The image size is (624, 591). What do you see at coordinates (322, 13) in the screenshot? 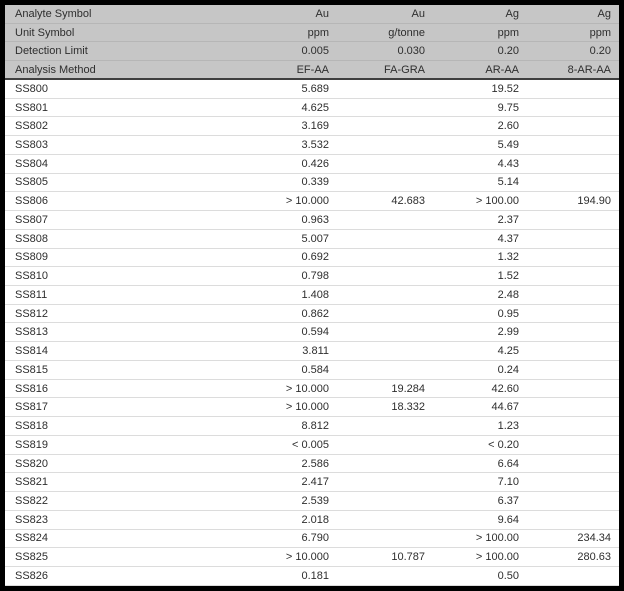
I see `header-value: Au` at bounding box center [322, 13].